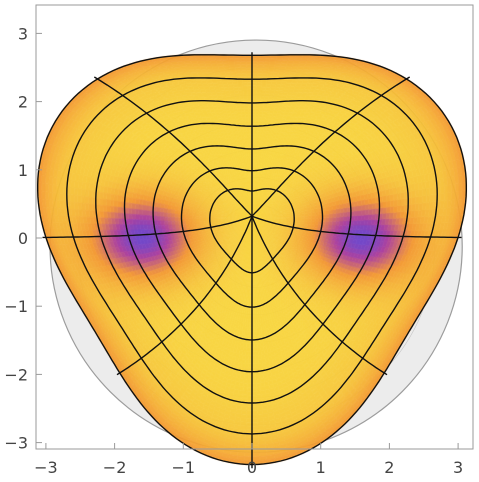  Describe the element at coordinates (389, 467) in the screenshot. I see `x-tick-label: 2` at that location.